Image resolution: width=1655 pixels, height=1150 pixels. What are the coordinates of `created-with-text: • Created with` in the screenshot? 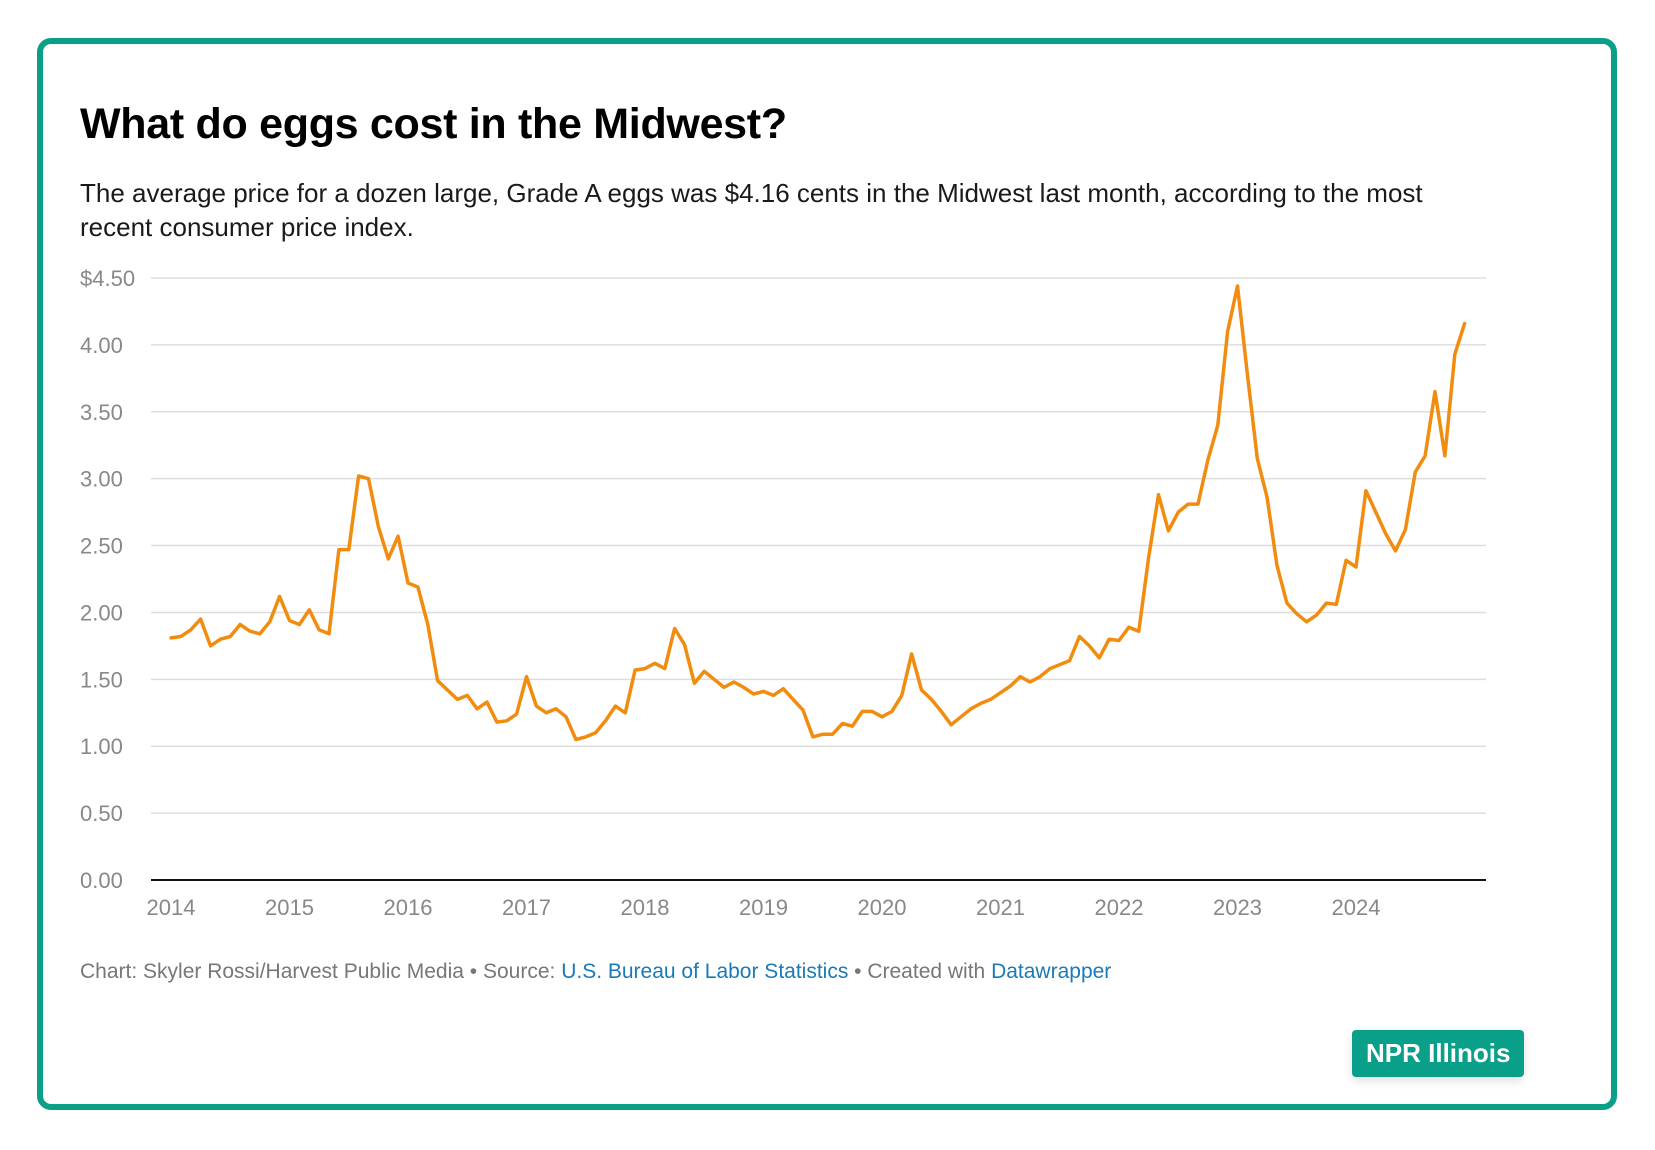 It's located at (920, 971).